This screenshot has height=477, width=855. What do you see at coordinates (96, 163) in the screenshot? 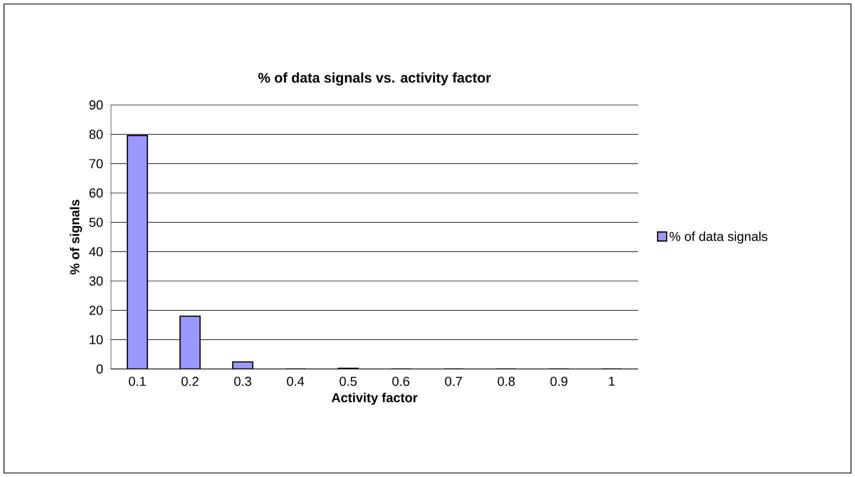
I see `y-tick-label: 70` at bounding box center [96, 163].